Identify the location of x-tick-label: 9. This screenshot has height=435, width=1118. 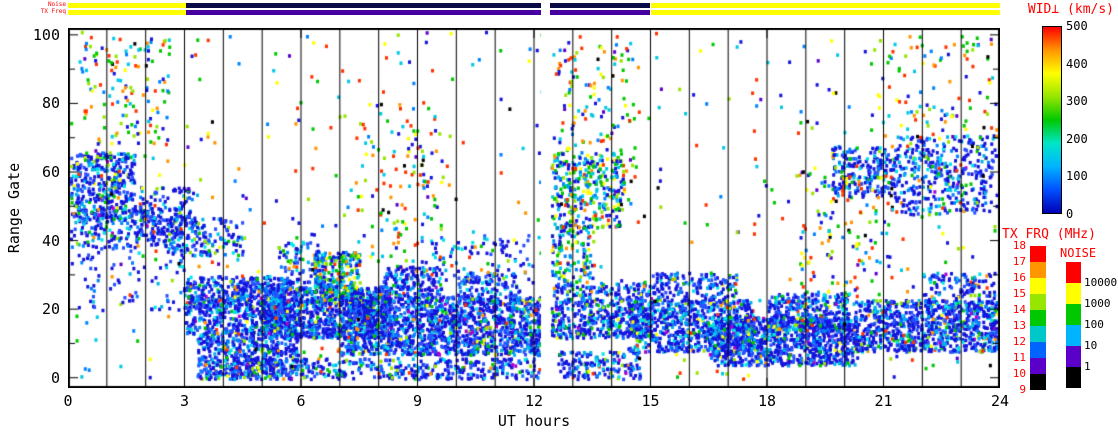
(417, 401).